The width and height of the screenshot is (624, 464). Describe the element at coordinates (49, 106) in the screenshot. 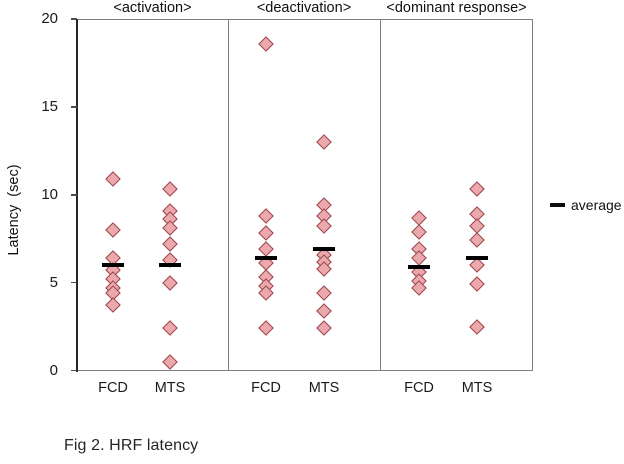

I see `y-tick-label: 15` at that location.